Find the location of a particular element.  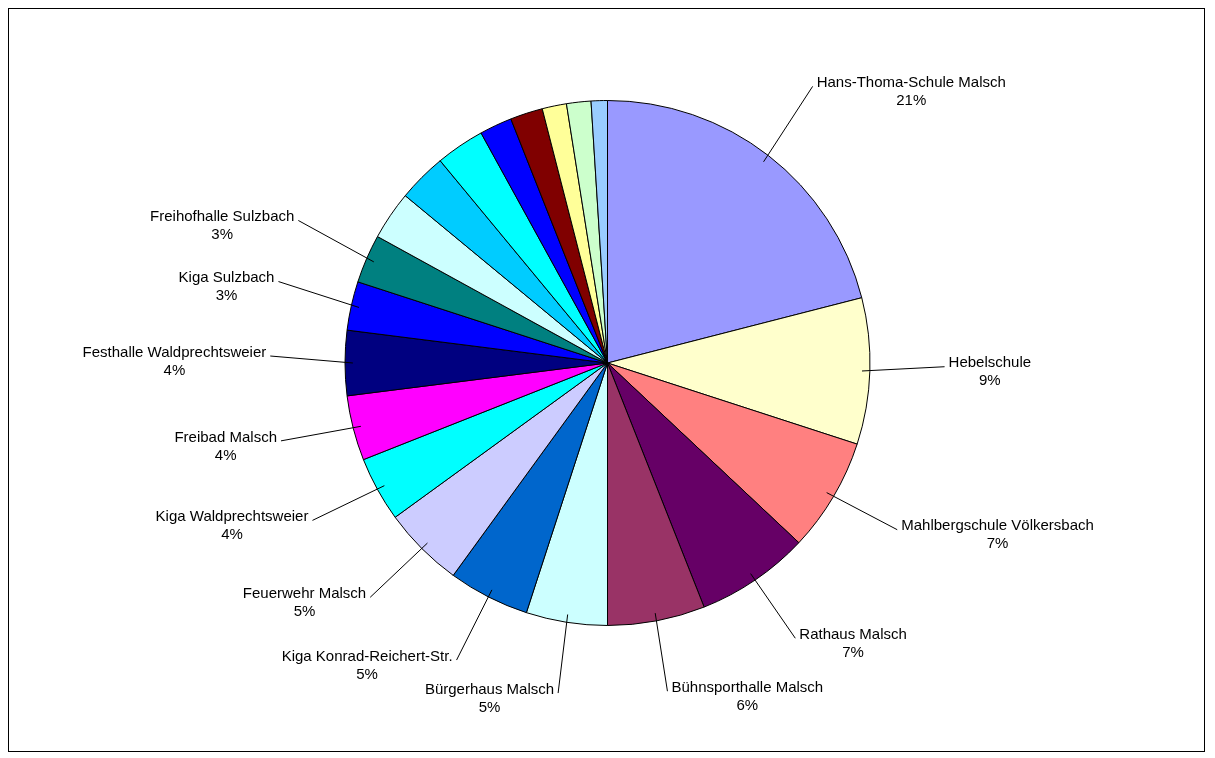

slice-label: Kiga Konrad-Reichert-Str. is located at coordinates (367, 655).